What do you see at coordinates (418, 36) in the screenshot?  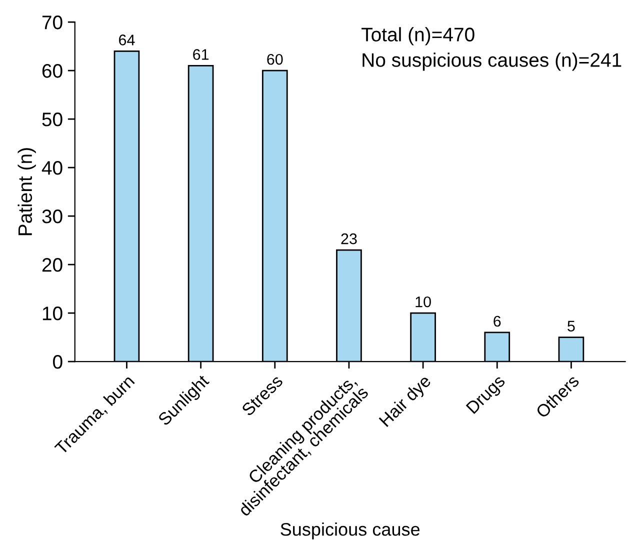 I see `annotation: Total (n)=470` at bounding box center [418, 36].